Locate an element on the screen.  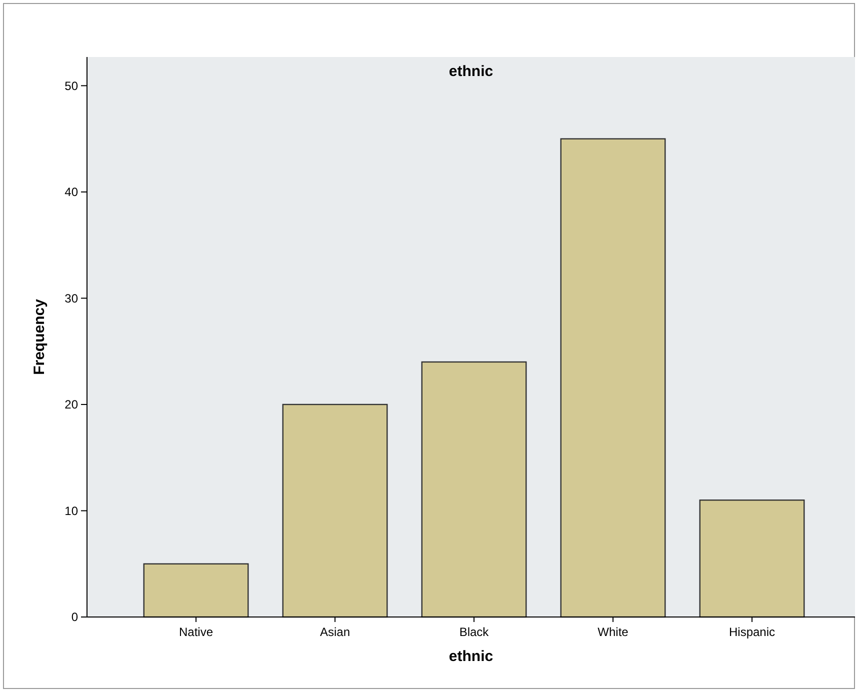
x-tick-label: Native is located at coordinates (196, 632).